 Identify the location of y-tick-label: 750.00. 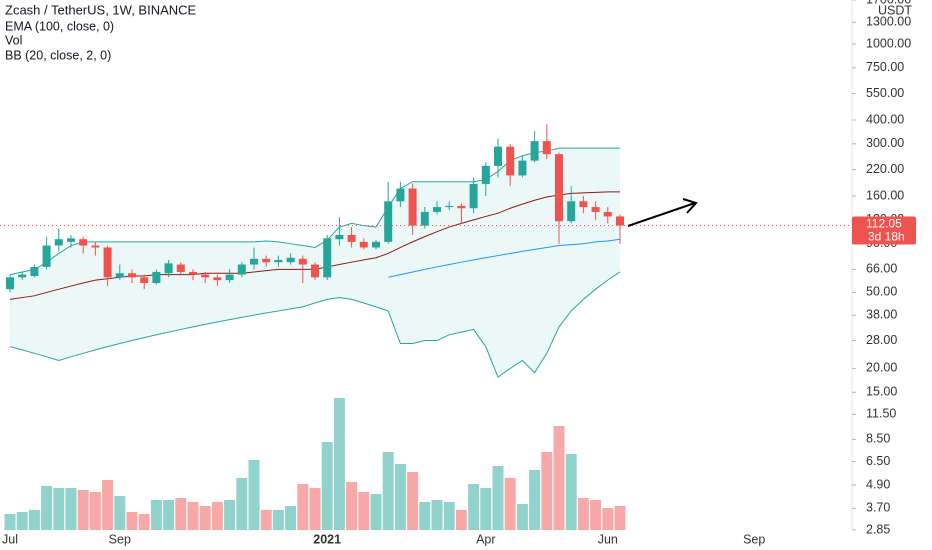
(885, 67).